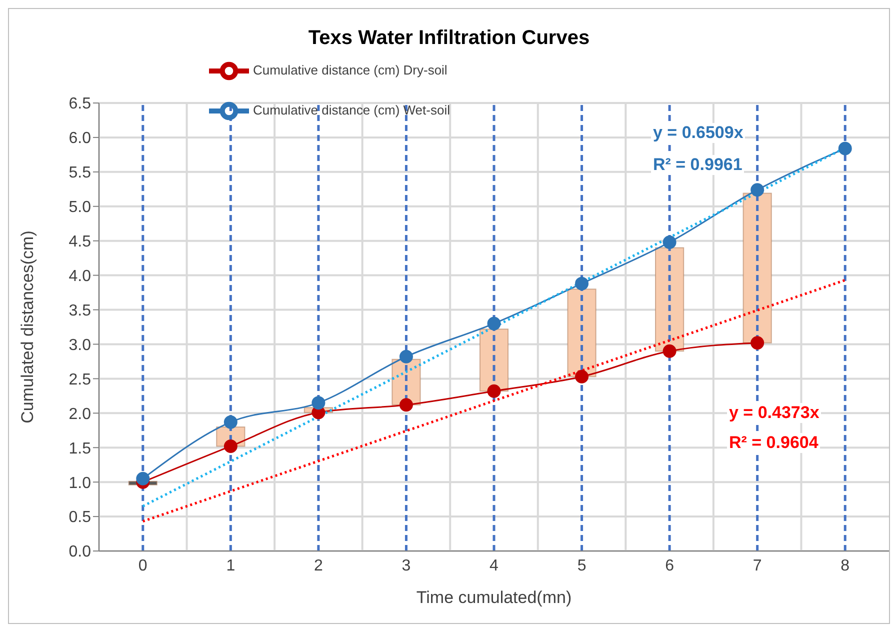  I want to click on x-tick-label: 3, so click(406, 565).